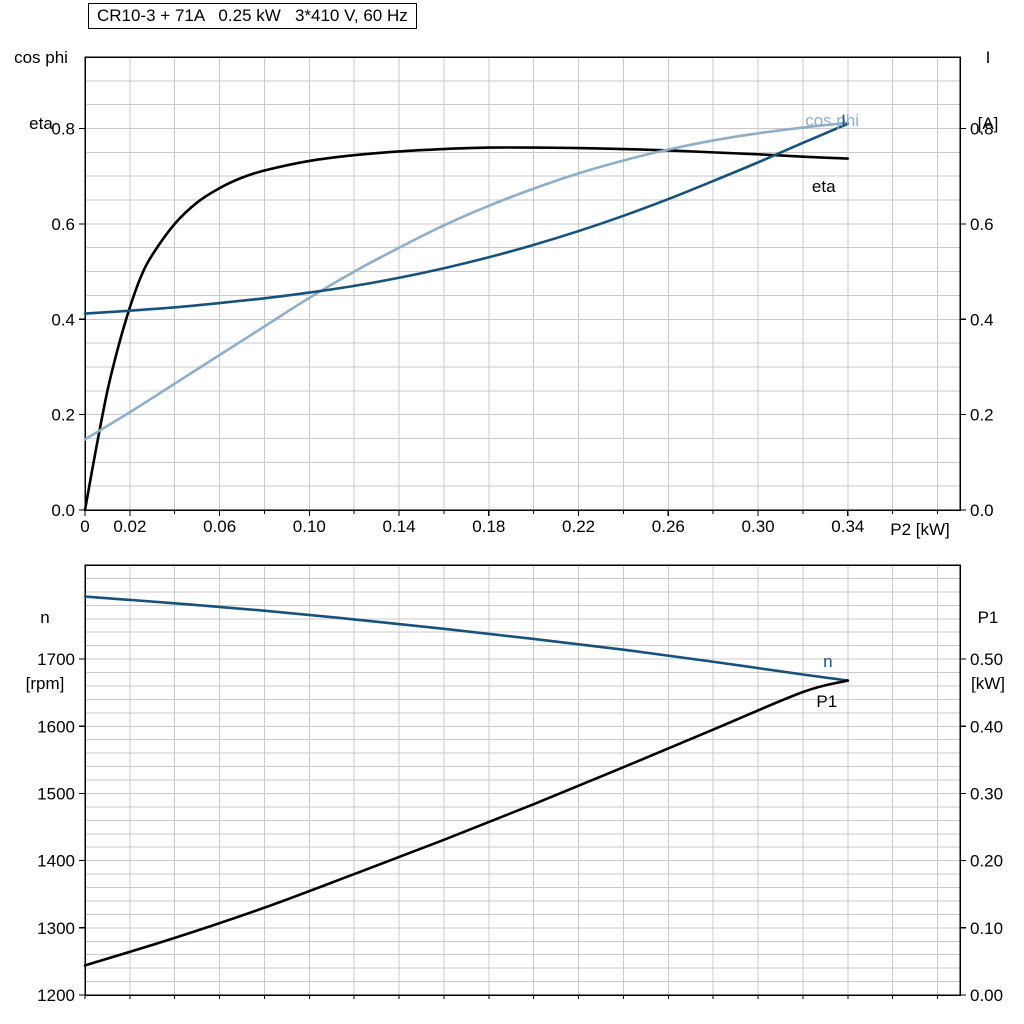 This screenshot has height=1024, width=1024. What do you see at coordinates (986, 995) in the screenshot?
I see `right-tick-label: 0.00` at bounding box center [986, 995].